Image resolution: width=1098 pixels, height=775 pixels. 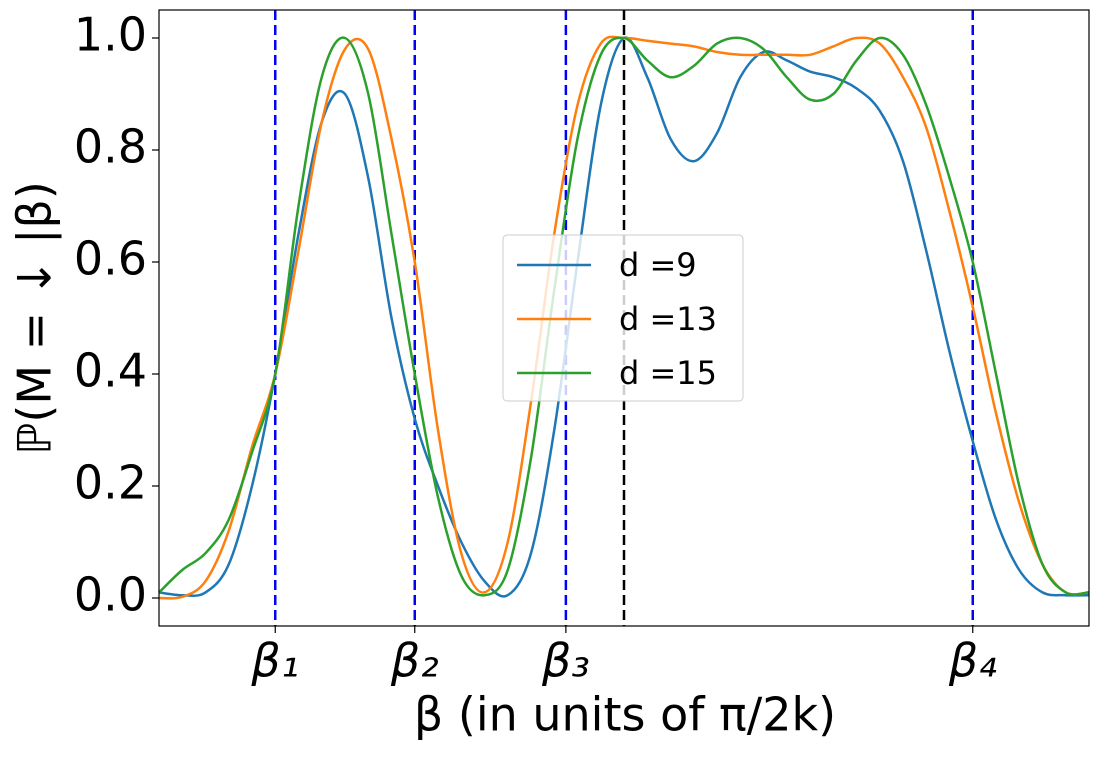 I want to click on legend-label: d =13, so click(x=668, y=319).